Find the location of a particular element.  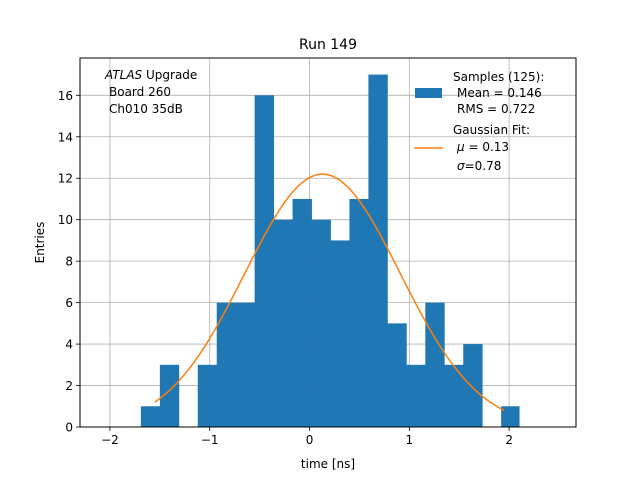

x-axis-label: time [ns] is located at coordinates (328, 464).